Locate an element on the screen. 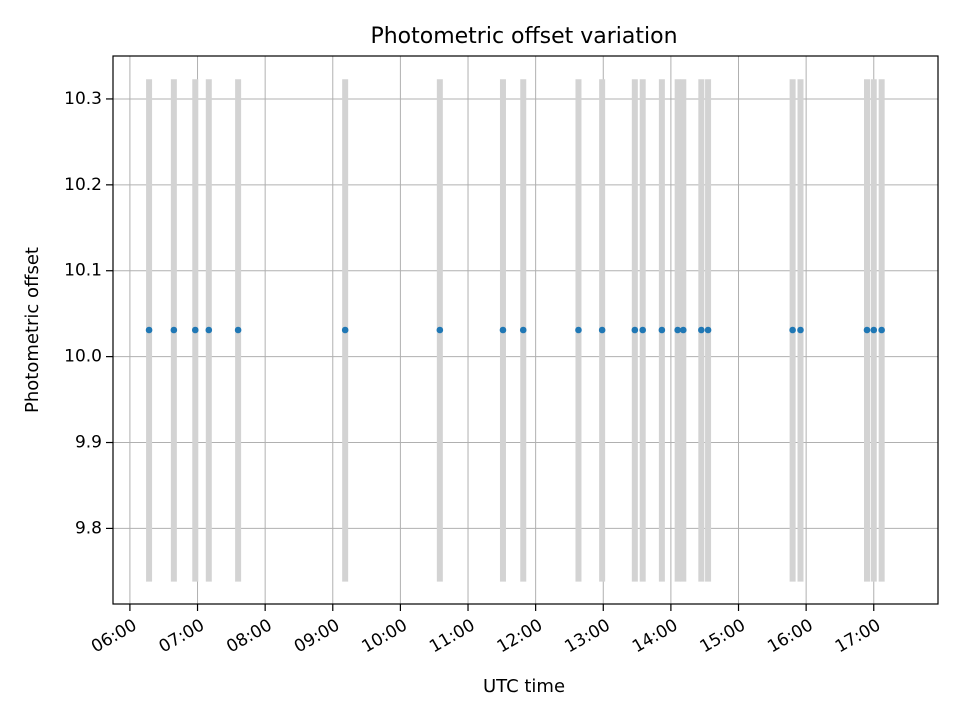 The height and width of the screenshot is (720, 960). y-tick-label: 9.9 is located at coordinates (88, 443).